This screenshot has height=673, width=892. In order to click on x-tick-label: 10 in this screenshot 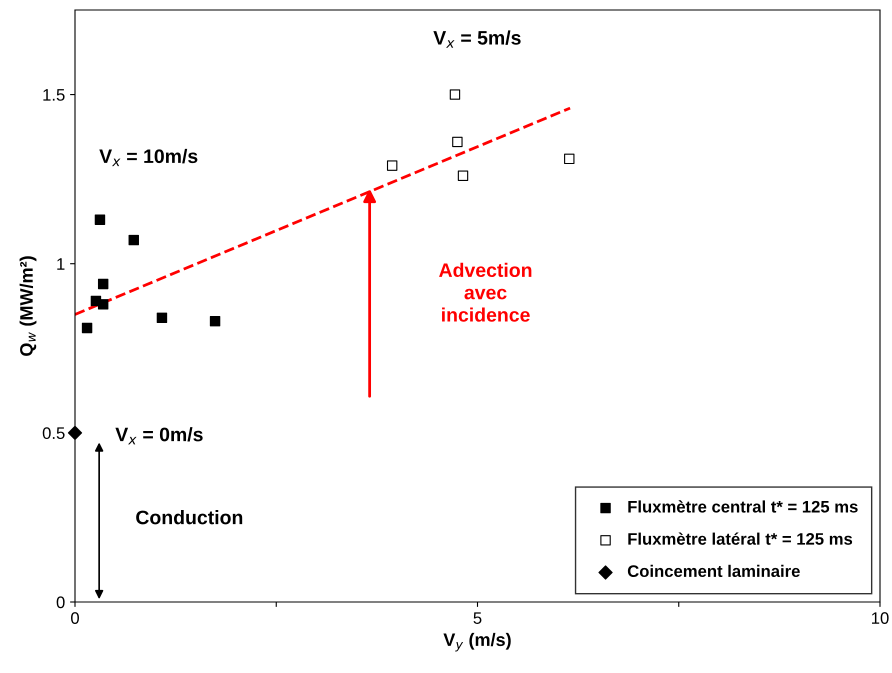, I will do `click(880, 618)`.